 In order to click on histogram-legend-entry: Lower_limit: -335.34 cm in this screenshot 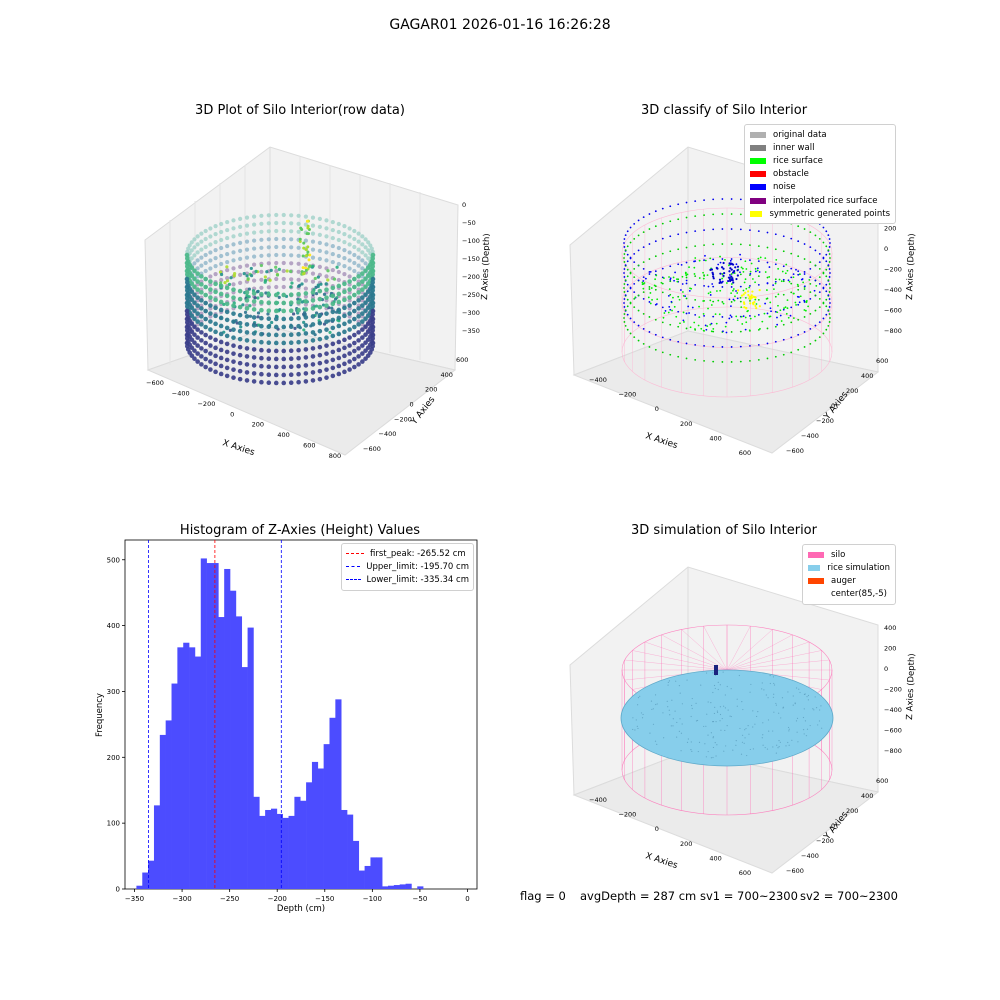, I will do `click(407, 579)`.